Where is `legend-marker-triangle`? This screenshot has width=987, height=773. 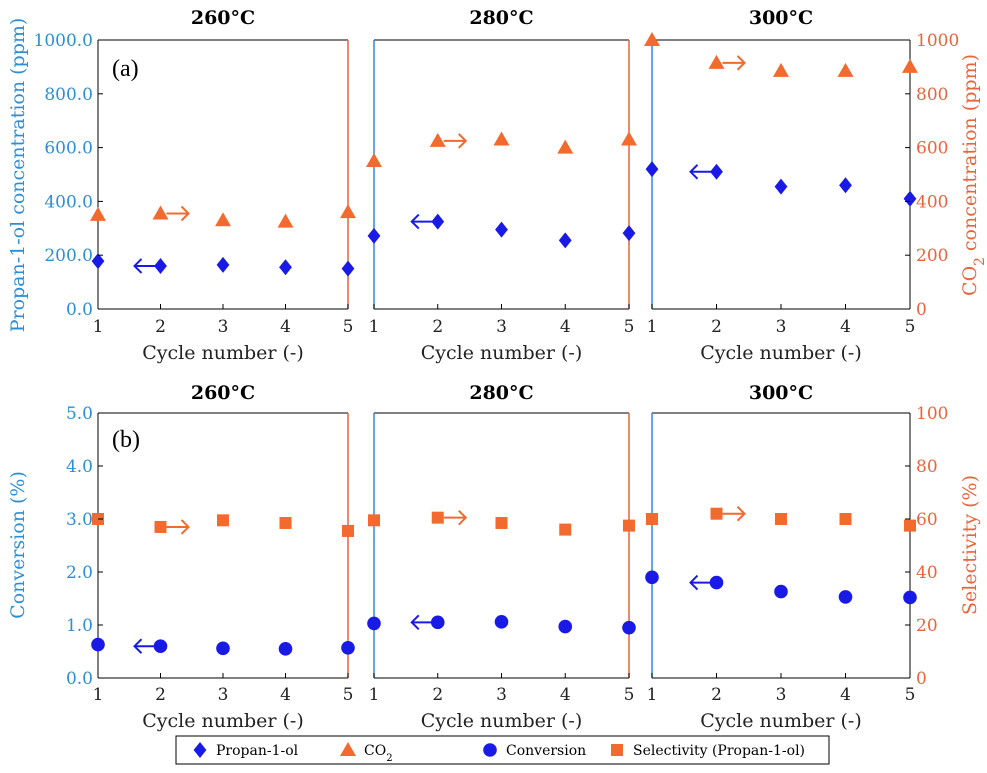 legend-marker-triangle is located at coordinates (348, 749).